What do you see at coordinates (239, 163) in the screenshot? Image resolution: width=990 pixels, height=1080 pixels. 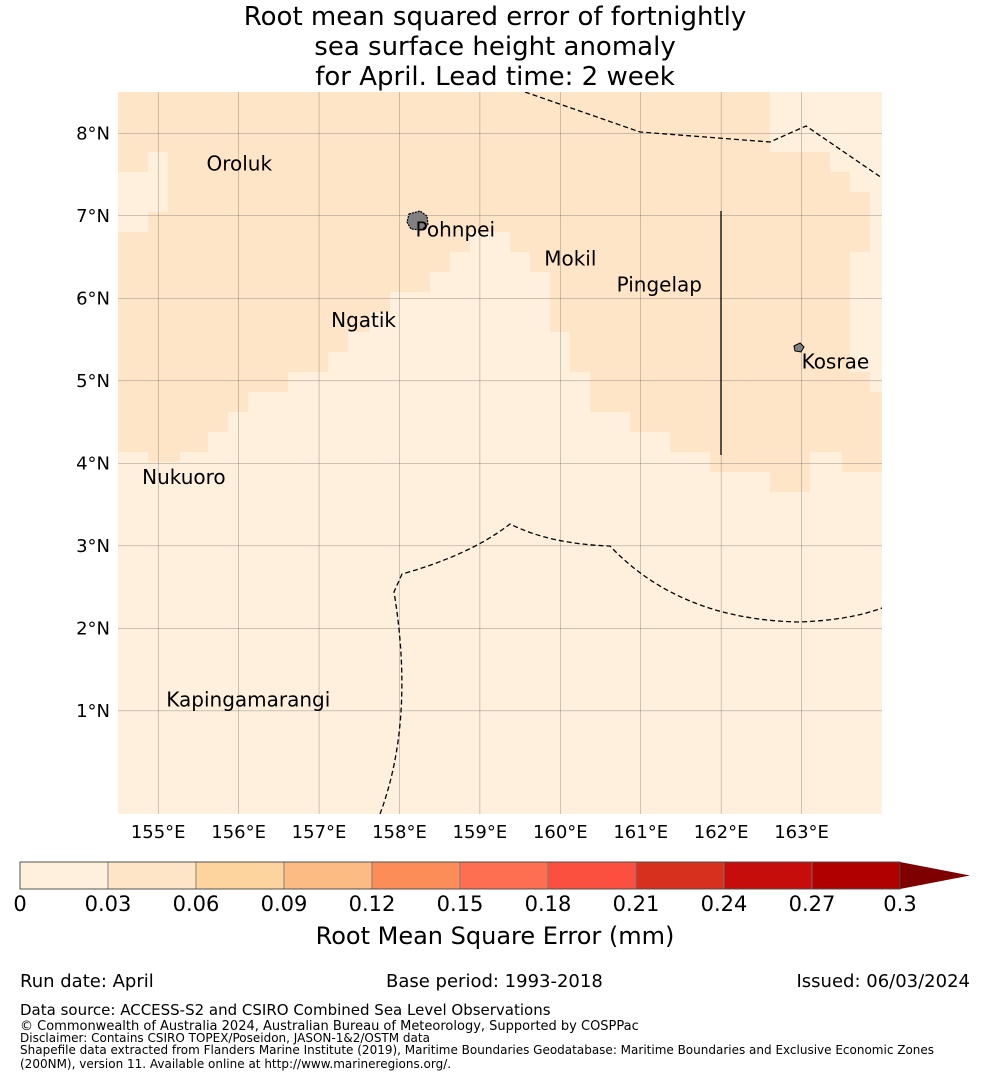 I see `place-label: Oroluk` at bounding box center [239, 163].